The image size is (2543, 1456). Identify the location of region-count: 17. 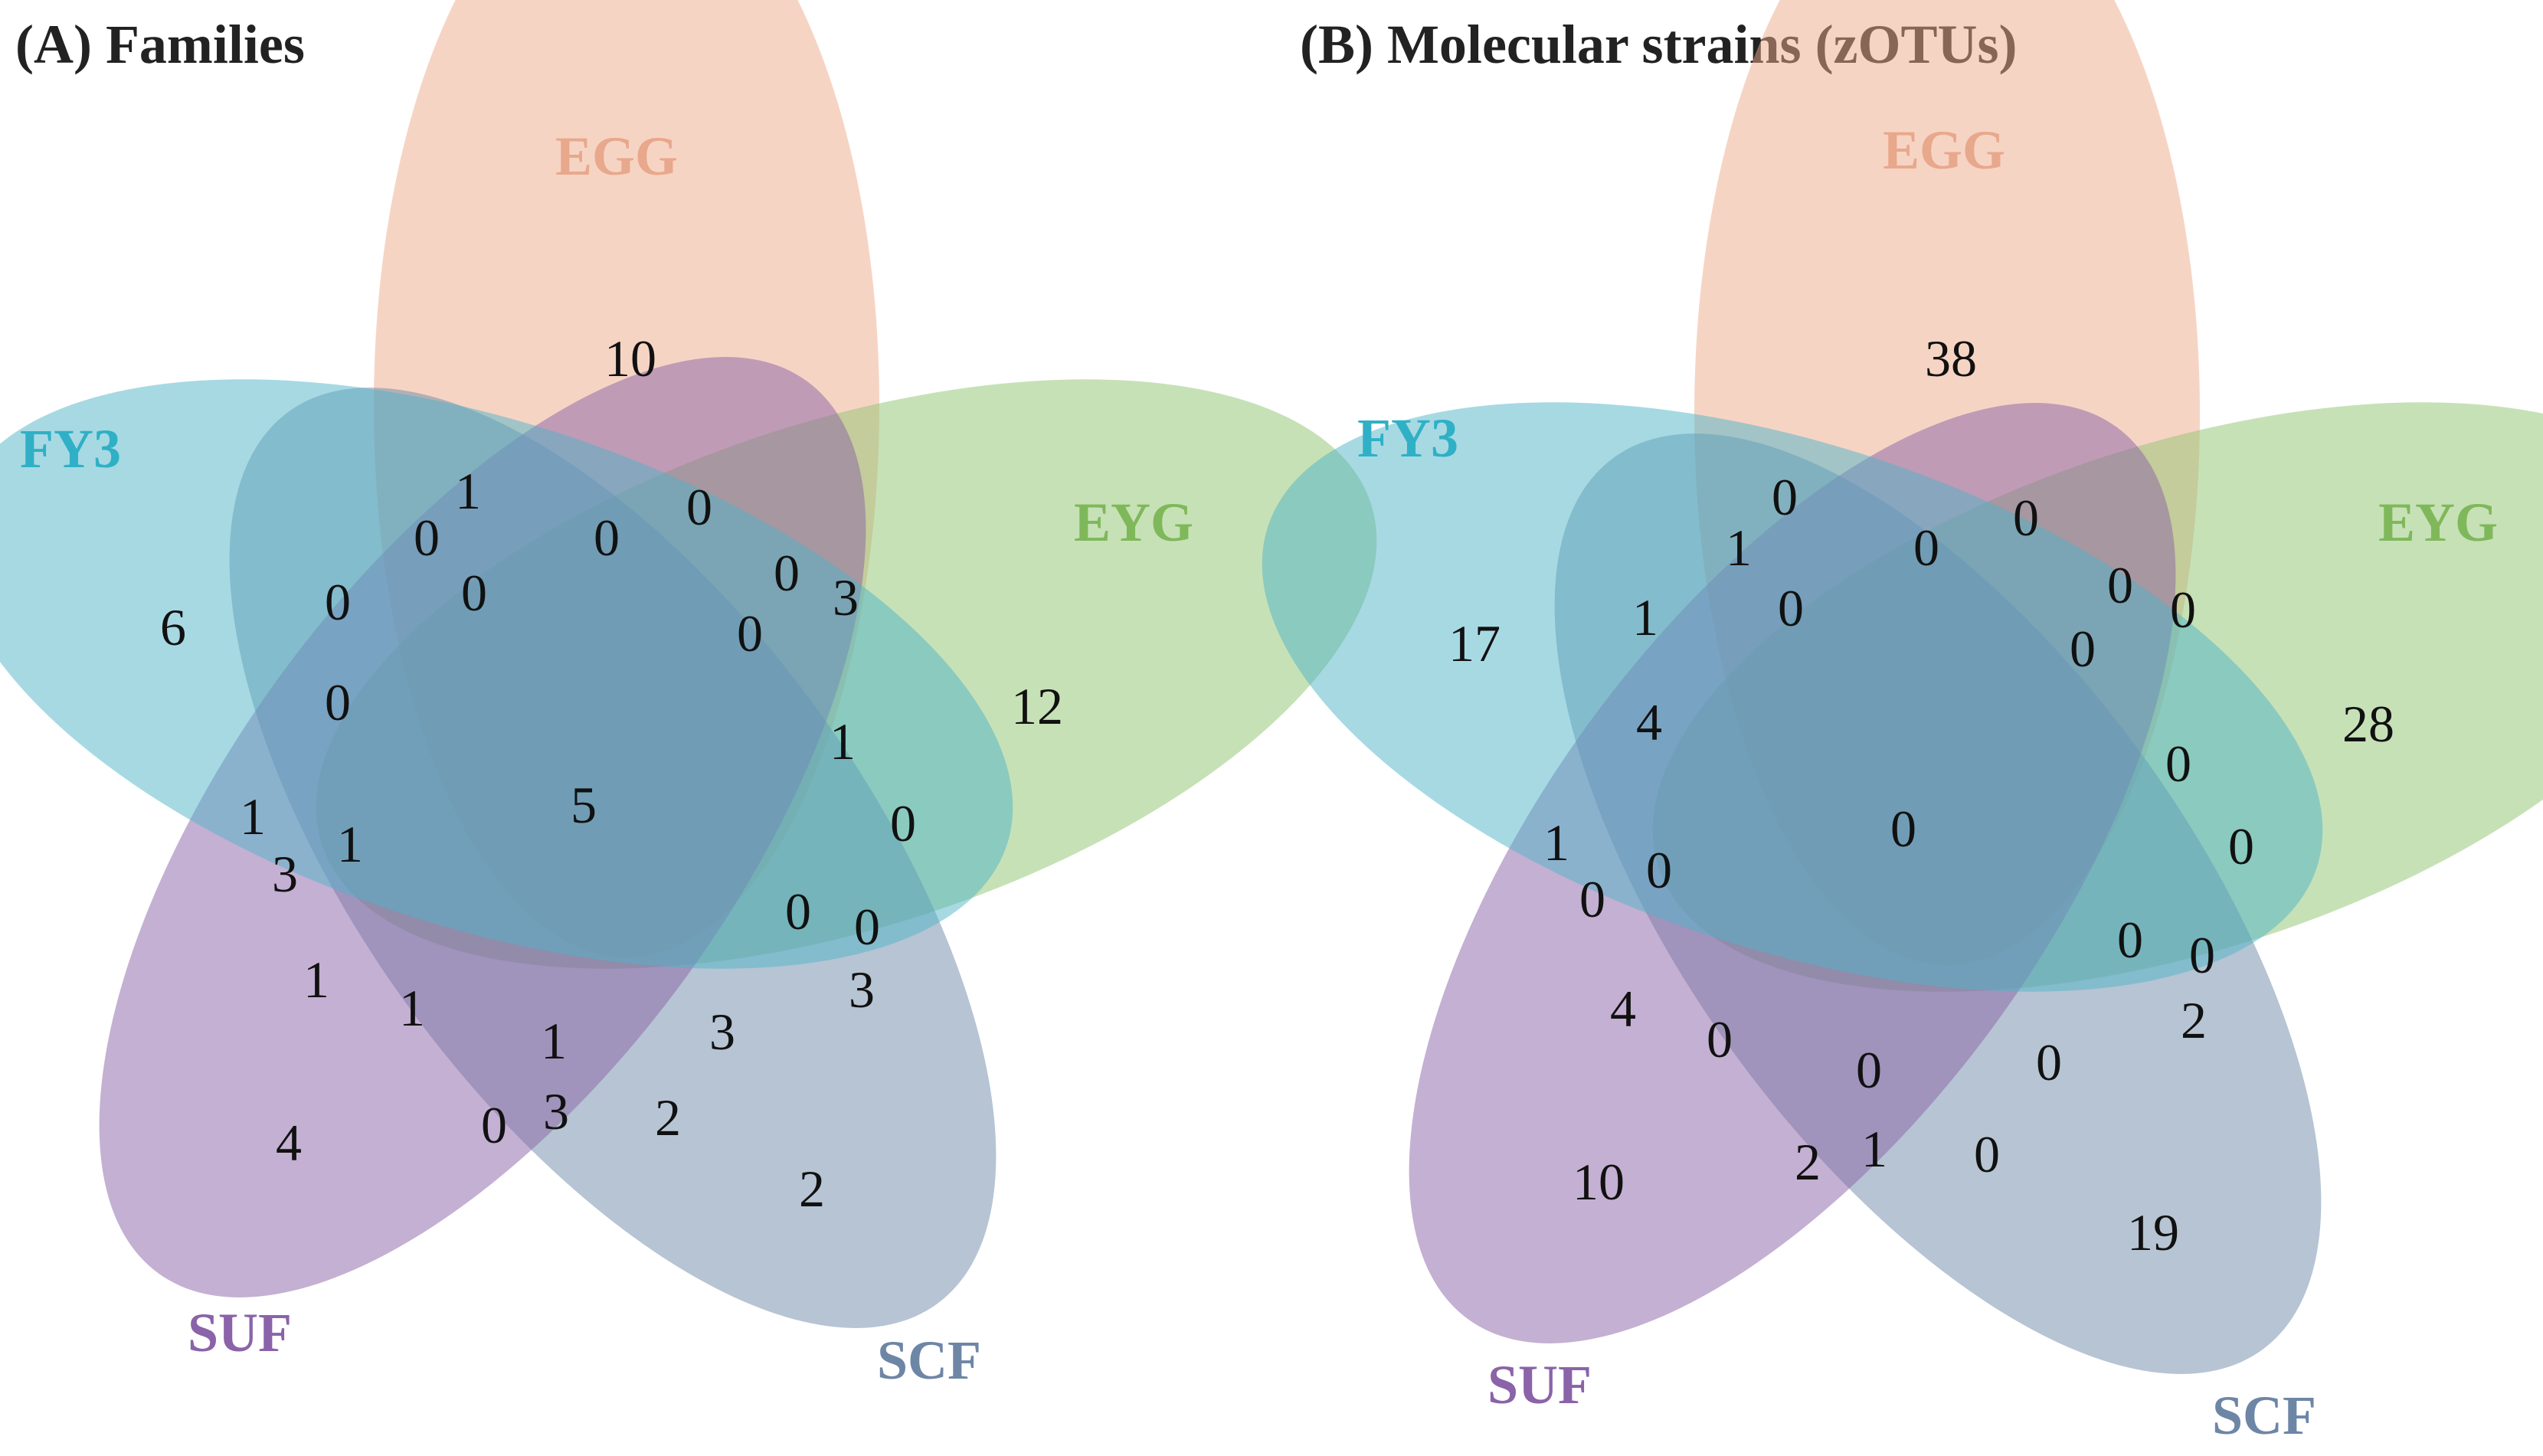
(1474, 643).